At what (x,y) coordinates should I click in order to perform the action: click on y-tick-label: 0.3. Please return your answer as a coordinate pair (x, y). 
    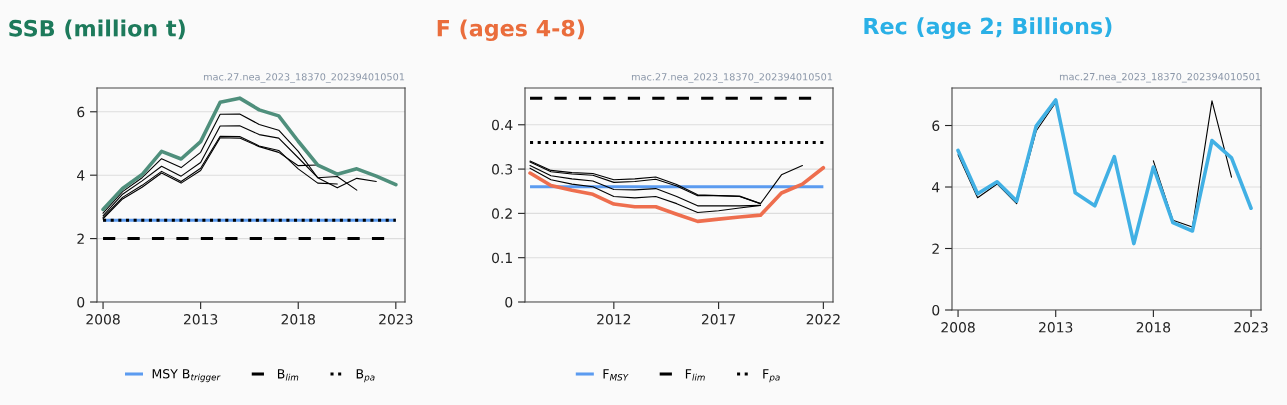
    Looking at the image, I should click on (502, 169).